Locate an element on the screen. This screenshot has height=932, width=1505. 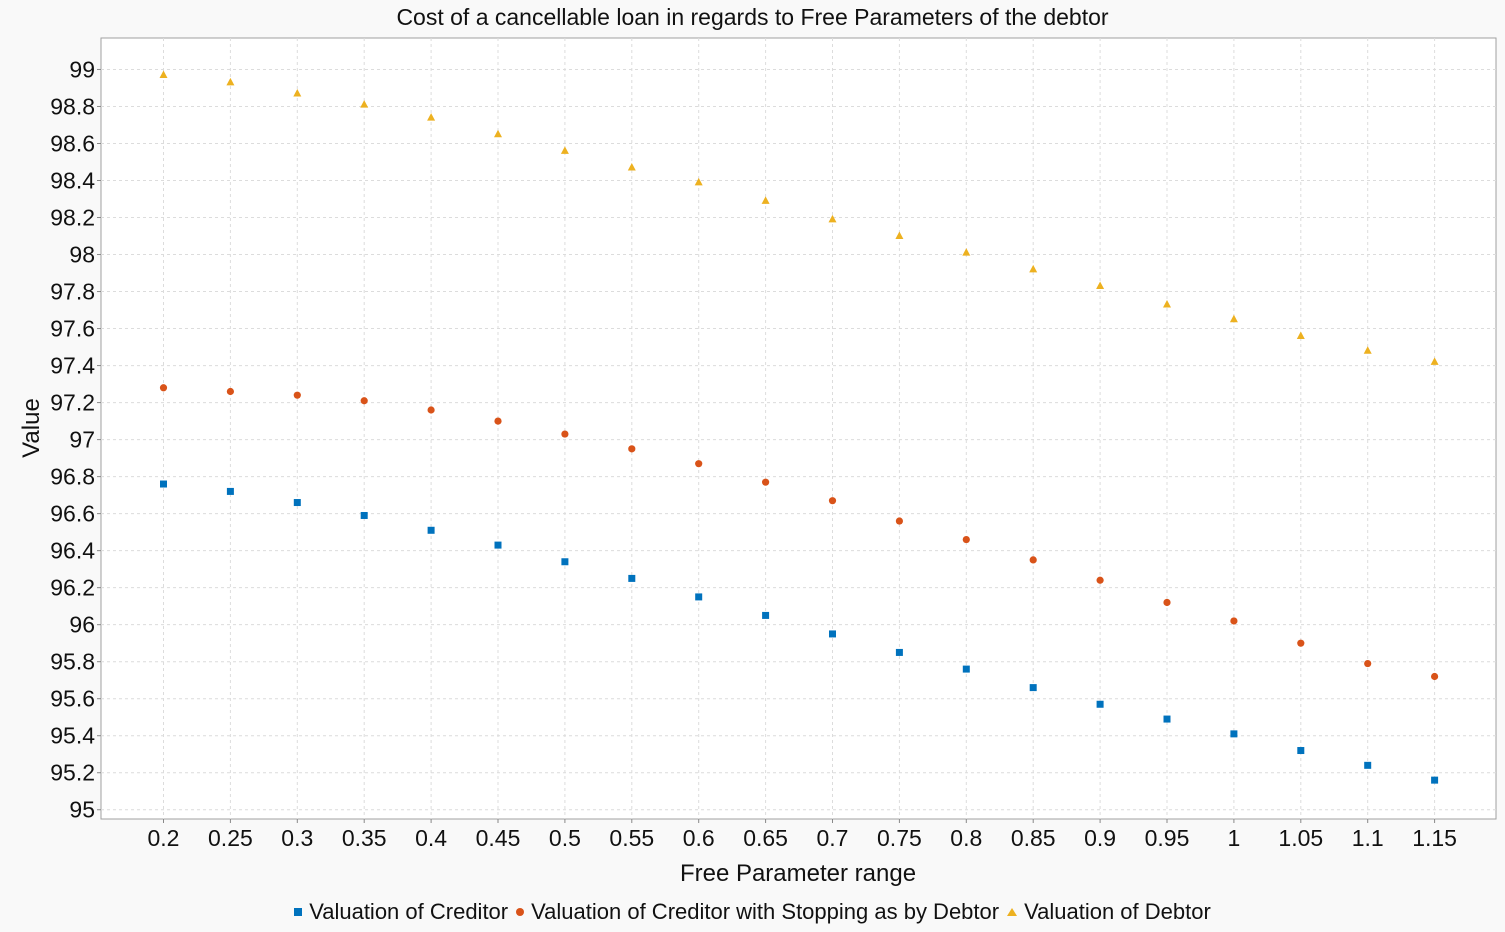
x-tick-label: 0.6 is located at coordinates (699, 838).